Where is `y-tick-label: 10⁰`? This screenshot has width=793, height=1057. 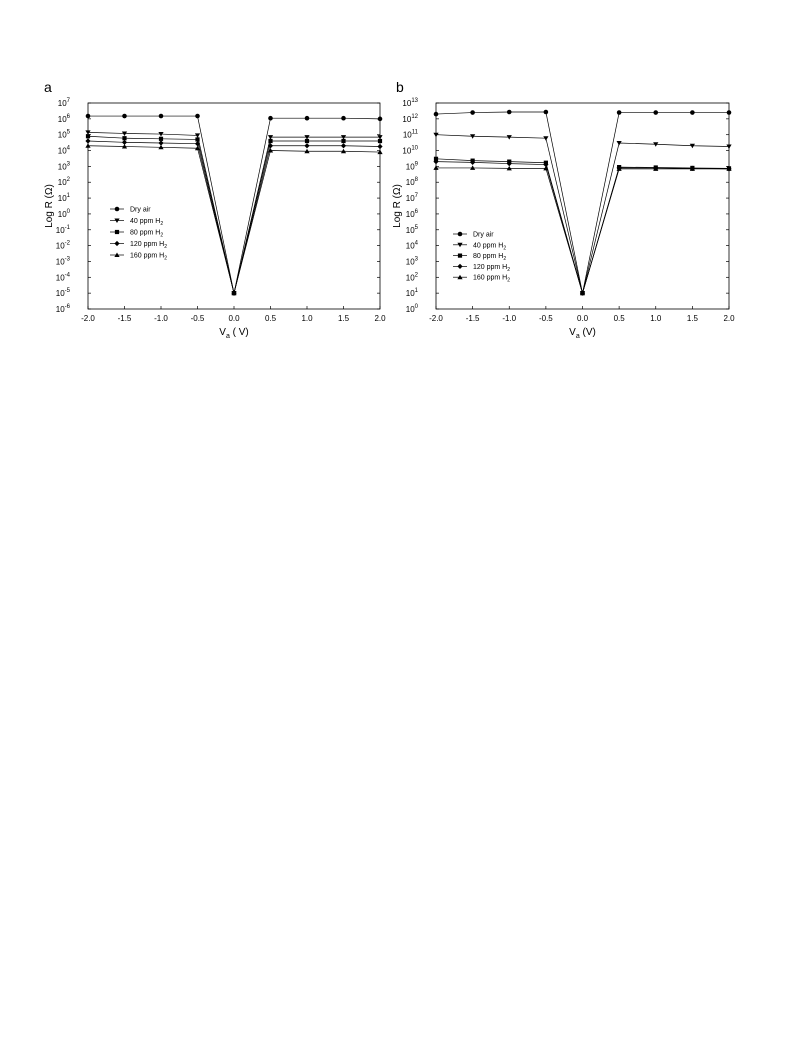 y-tick-label: 10⁰ is located at coordinates (64, 214).